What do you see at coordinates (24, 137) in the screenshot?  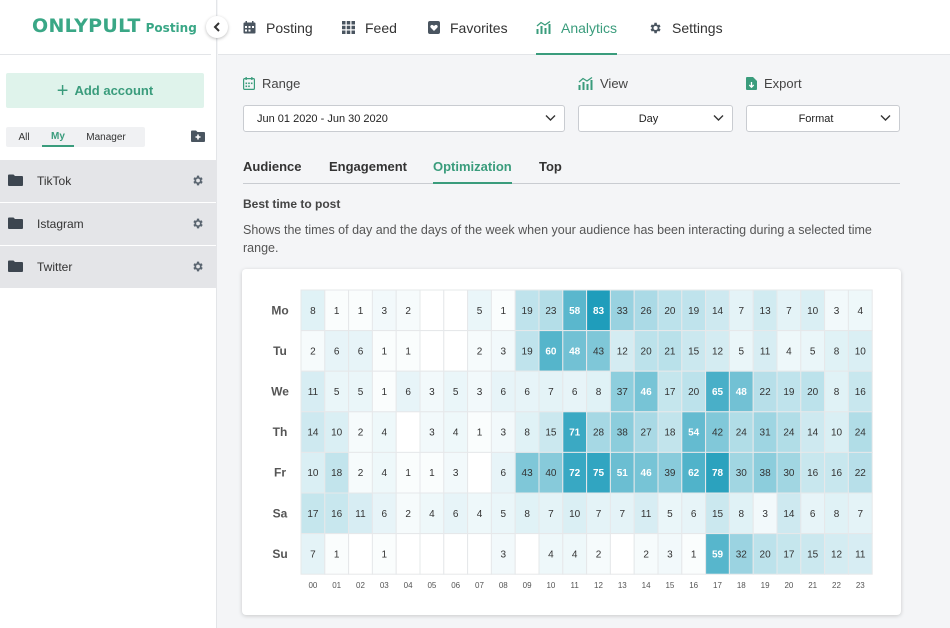 I see `filter-all: All` at bounding box center [24, 137].